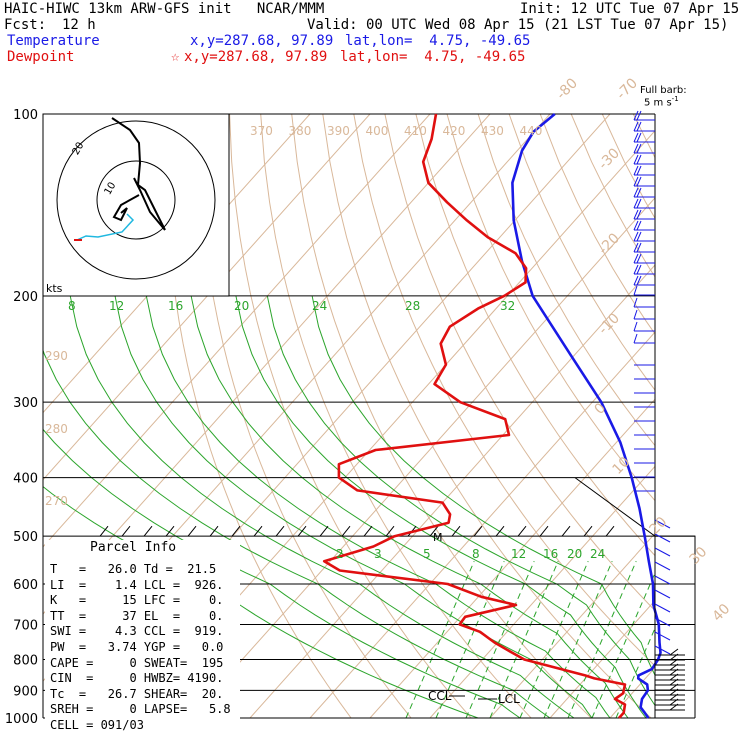 This screenshot has height=740, width=740. Describe the element at coordinates (25, 403) in the screenshot. I see `pressure-tick-label: 300` at that location.